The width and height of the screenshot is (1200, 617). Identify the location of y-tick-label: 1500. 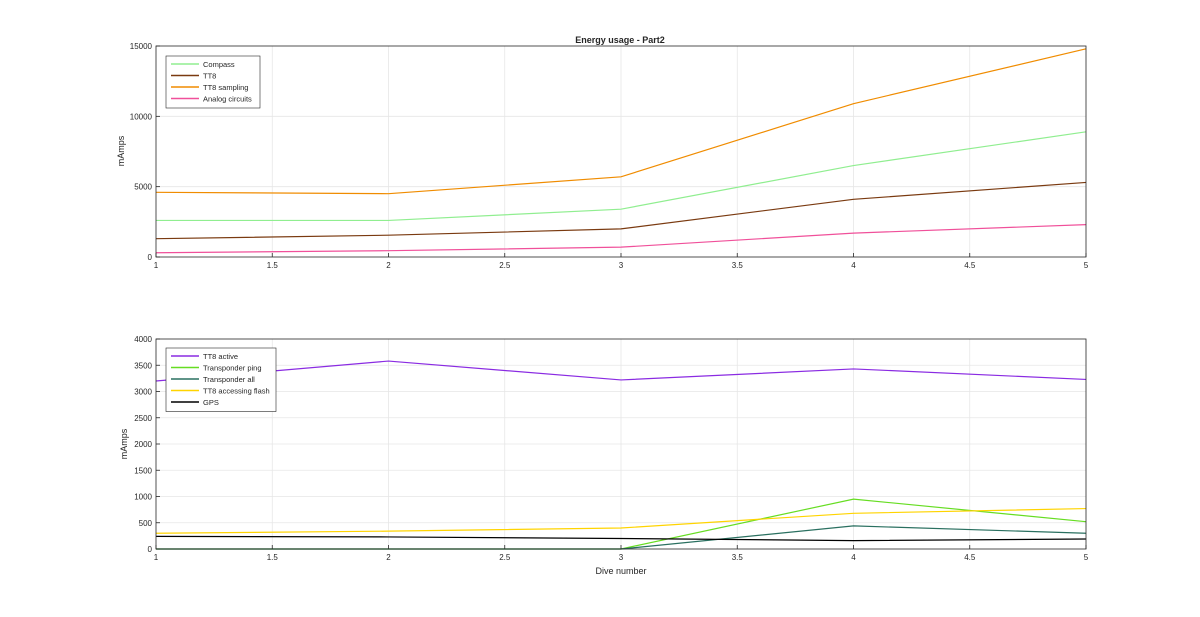
(143, 470).